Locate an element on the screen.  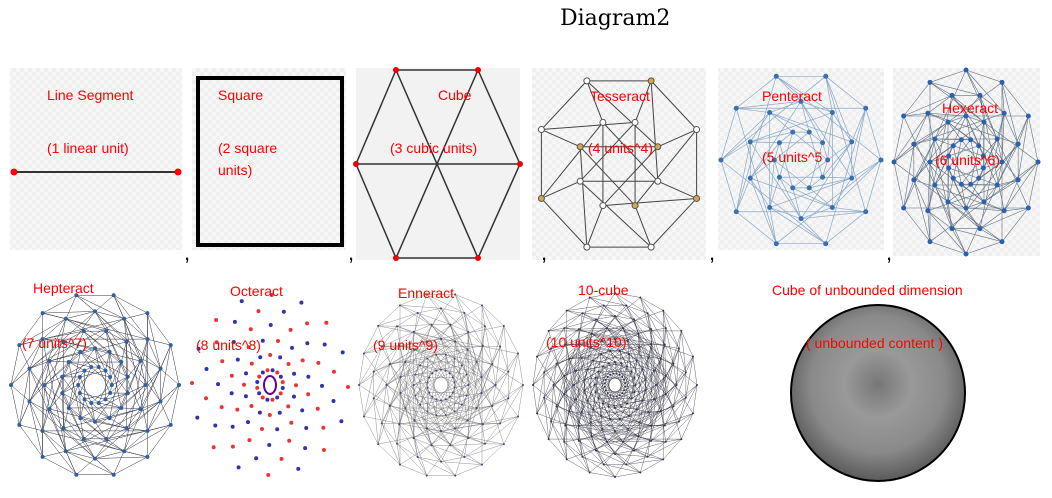
panel-name: Square is located at coordinates (241, 95).